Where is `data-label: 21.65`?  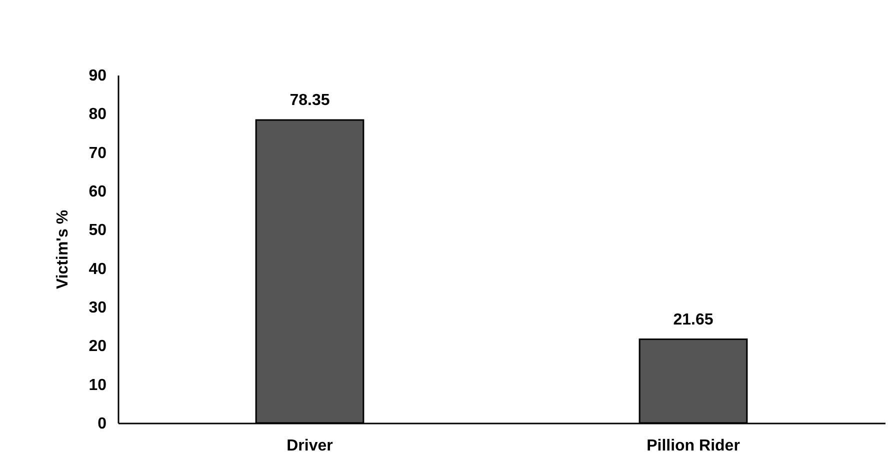
data-label: 21.65 is located at coordinates (693, 319).